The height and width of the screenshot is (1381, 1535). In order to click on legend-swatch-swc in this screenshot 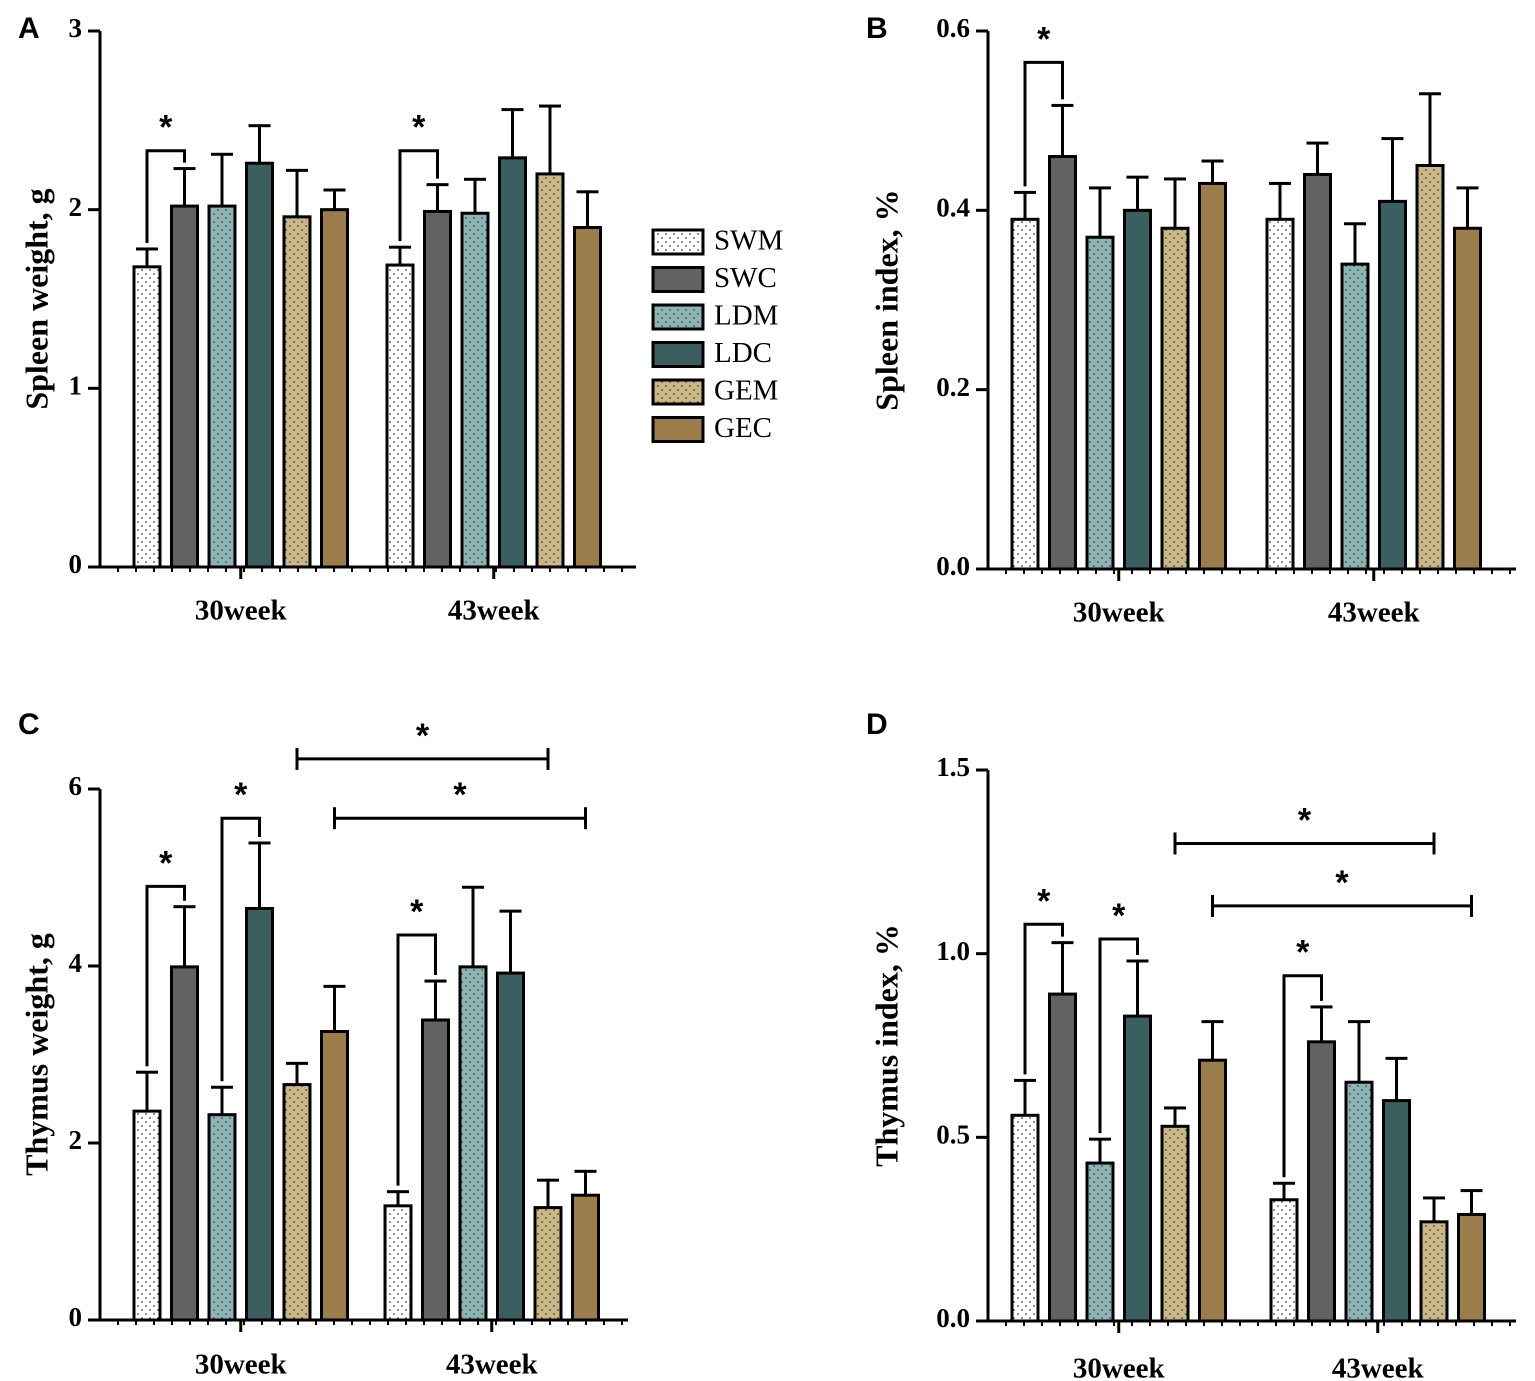, I will do `click(678, 279)`.